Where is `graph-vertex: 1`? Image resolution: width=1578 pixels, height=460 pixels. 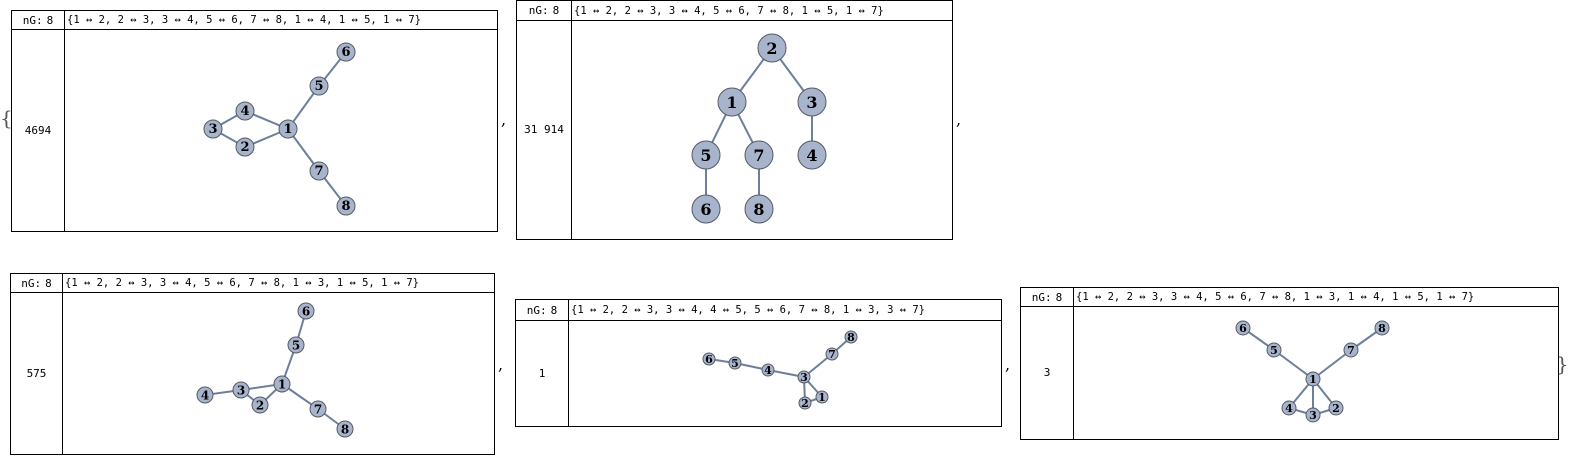 graph-vertex: 1 is located at coordinates (1313, 379).